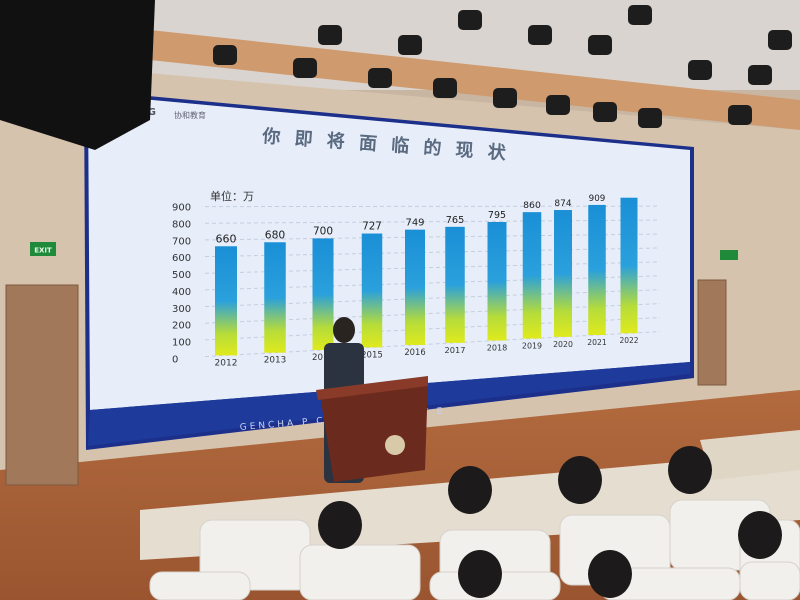 Image resolution: width=800 pixels, height=600 pixels. I want to click on x-tick-label: 2014, so click(323, 358).